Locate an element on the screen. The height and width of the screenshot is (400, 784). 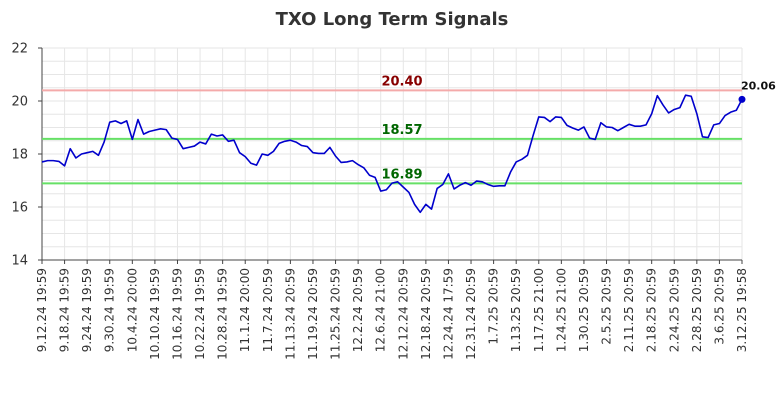
y-tick-label: 16 is located at coordinates (19, 208).